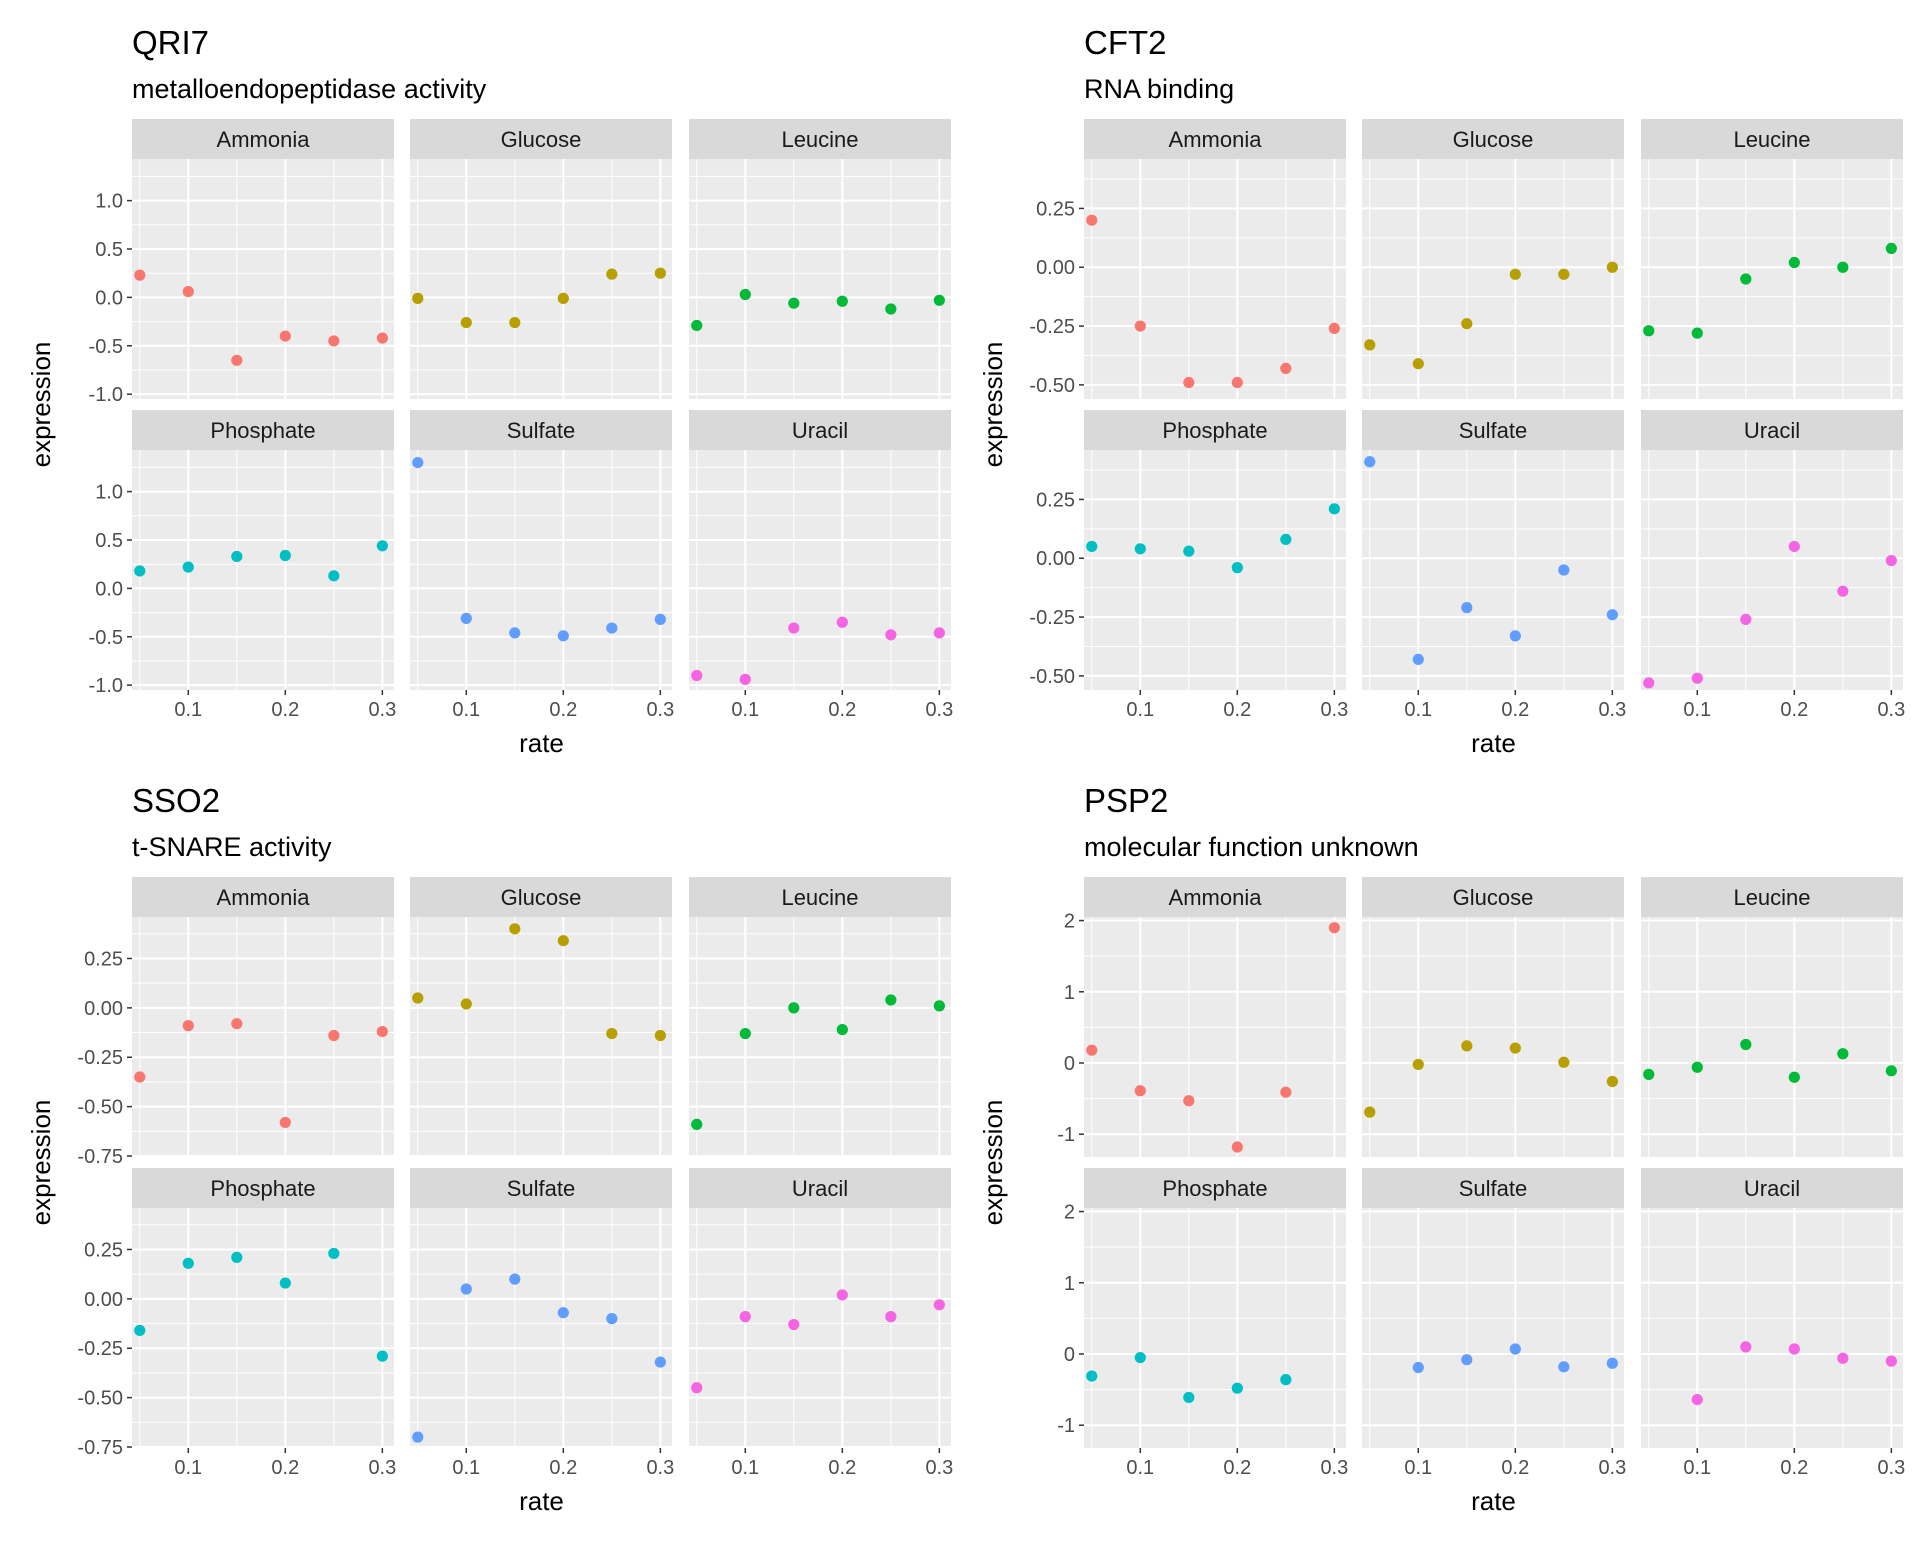 This screenshot has width=1920, height=1541. I want to click on facet-strip-label: Uracil, so click(820, 1188).